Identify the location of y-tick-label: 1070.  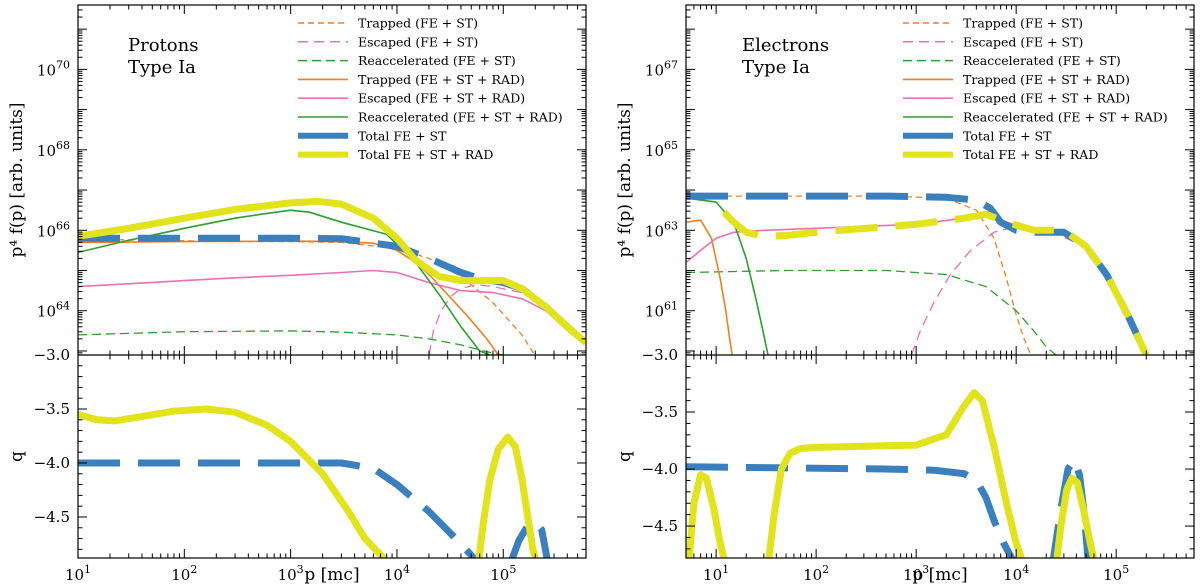
(53, 68).